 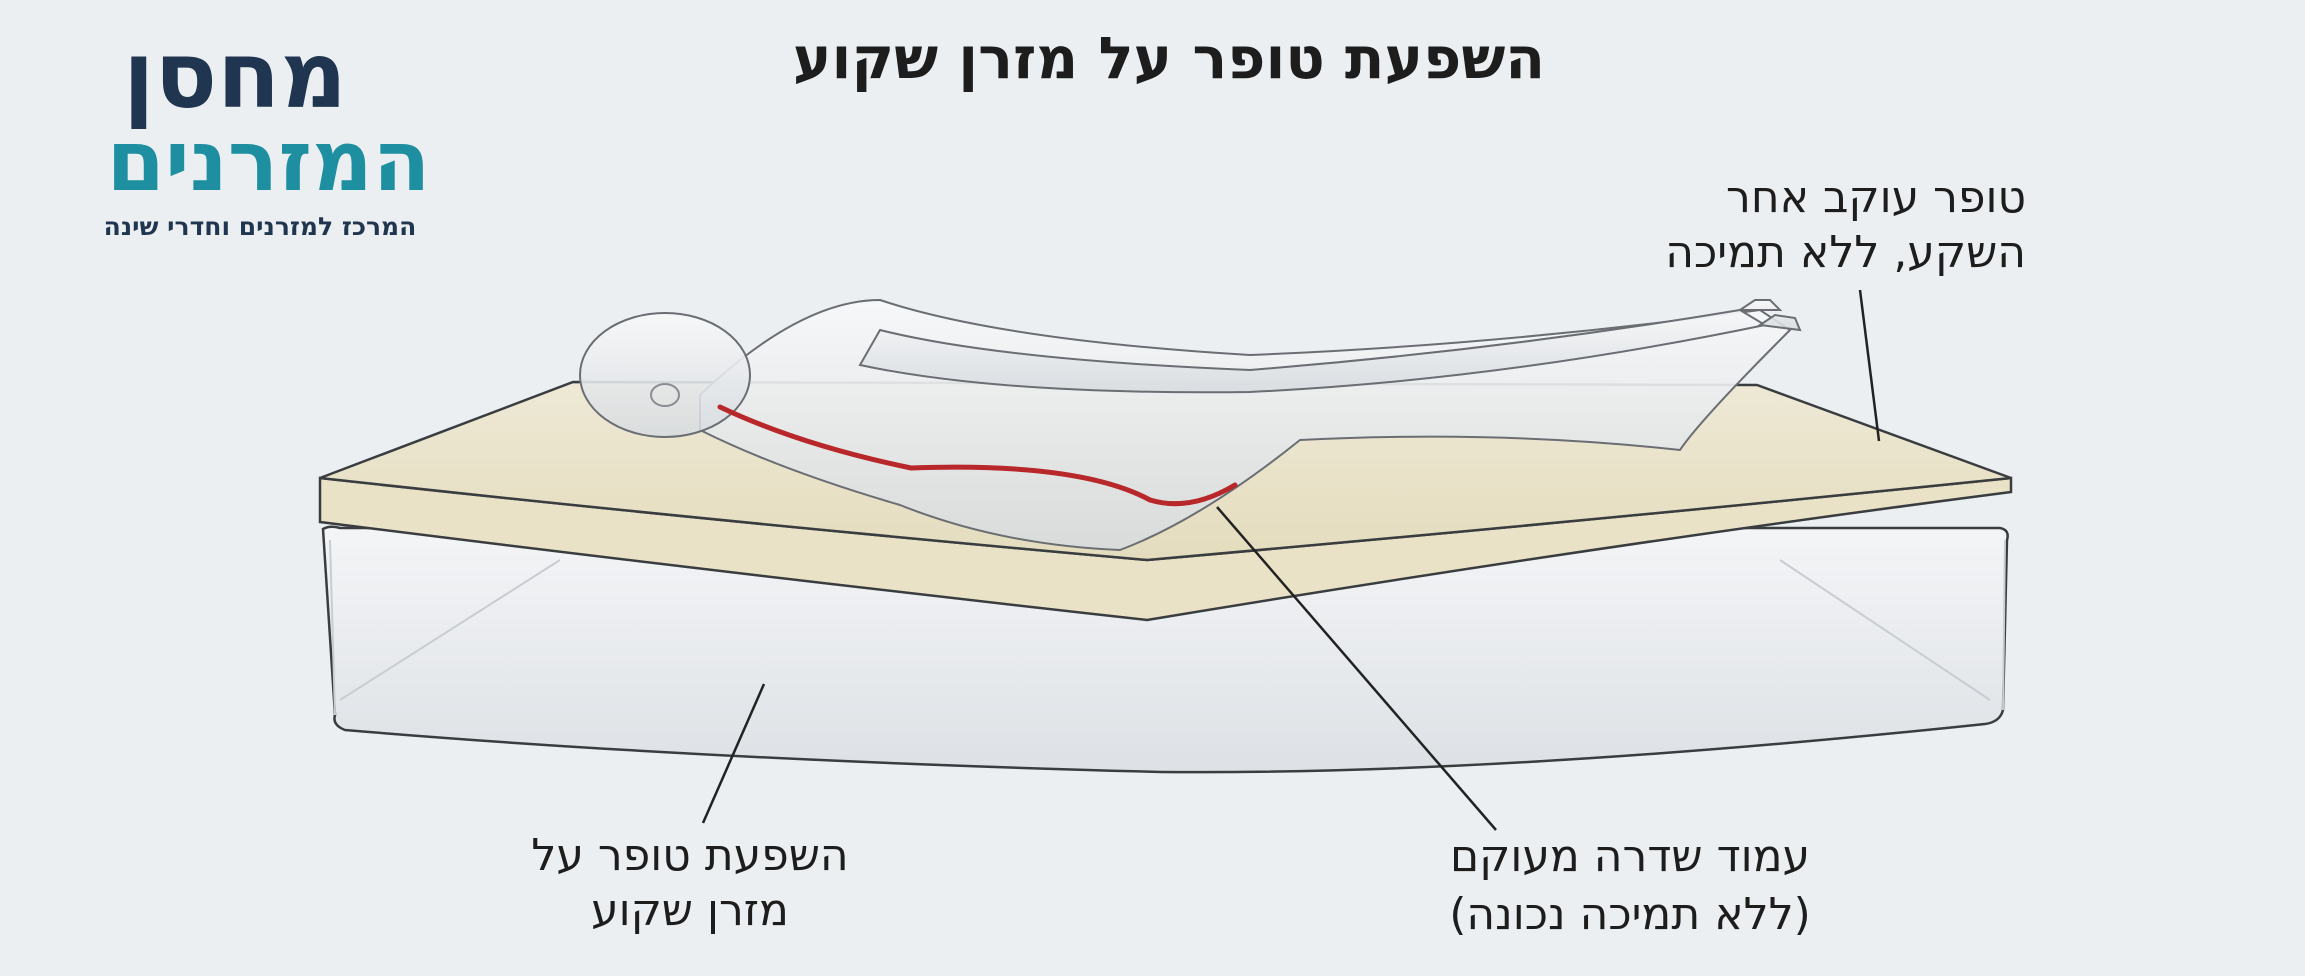 What do you see at coordinates (1169, 58) in the screenshot?
I see `title: השפעת טופר על מזרן שקוע` at bounding box center [1169, 58].